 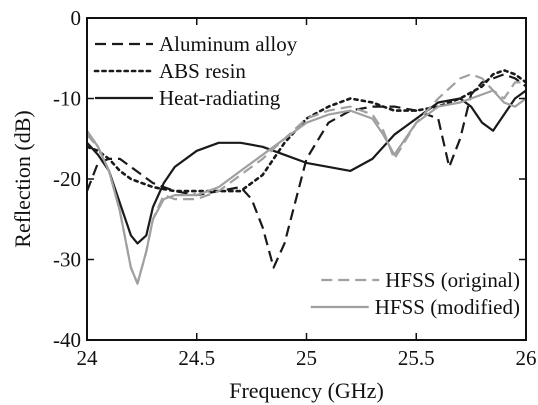 I want to click on legend-label-hfss-original: HFSS (original), so click(x=452, y=280).